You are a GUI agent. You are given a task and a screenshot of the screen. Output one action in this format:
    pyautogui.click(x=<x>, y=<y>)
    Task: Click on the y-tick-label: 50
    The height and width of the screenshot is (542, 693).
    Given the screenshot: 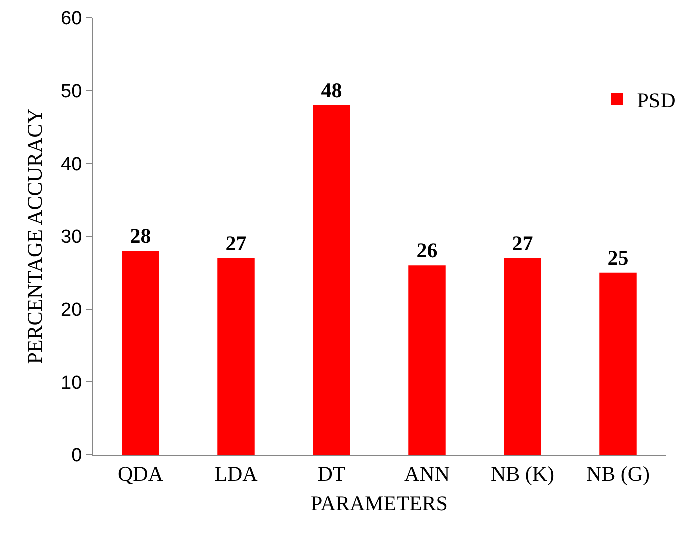 What is the action you would take?
    pyautogui.click(x=71, y=91)
    